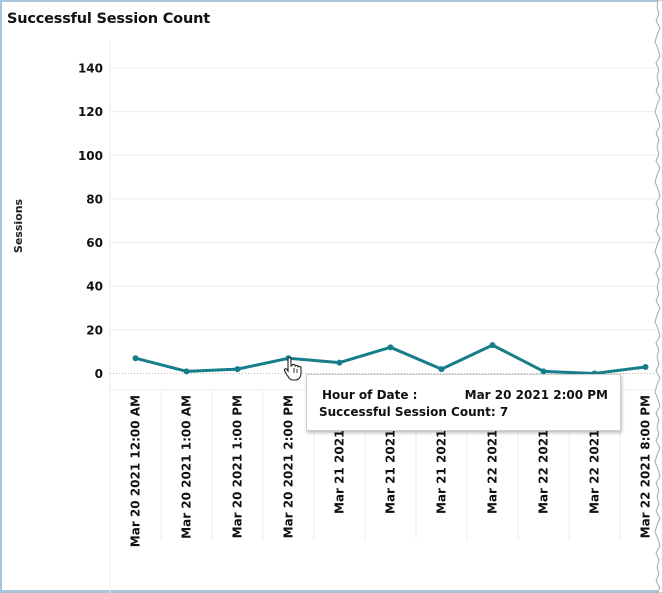 Image resolution: width=663 pixels, height=593 pixels. What do you see at coordinates (94, 199) in the screenshot?
I see `y-tick-label: 80` at bounding box center [94, 199].